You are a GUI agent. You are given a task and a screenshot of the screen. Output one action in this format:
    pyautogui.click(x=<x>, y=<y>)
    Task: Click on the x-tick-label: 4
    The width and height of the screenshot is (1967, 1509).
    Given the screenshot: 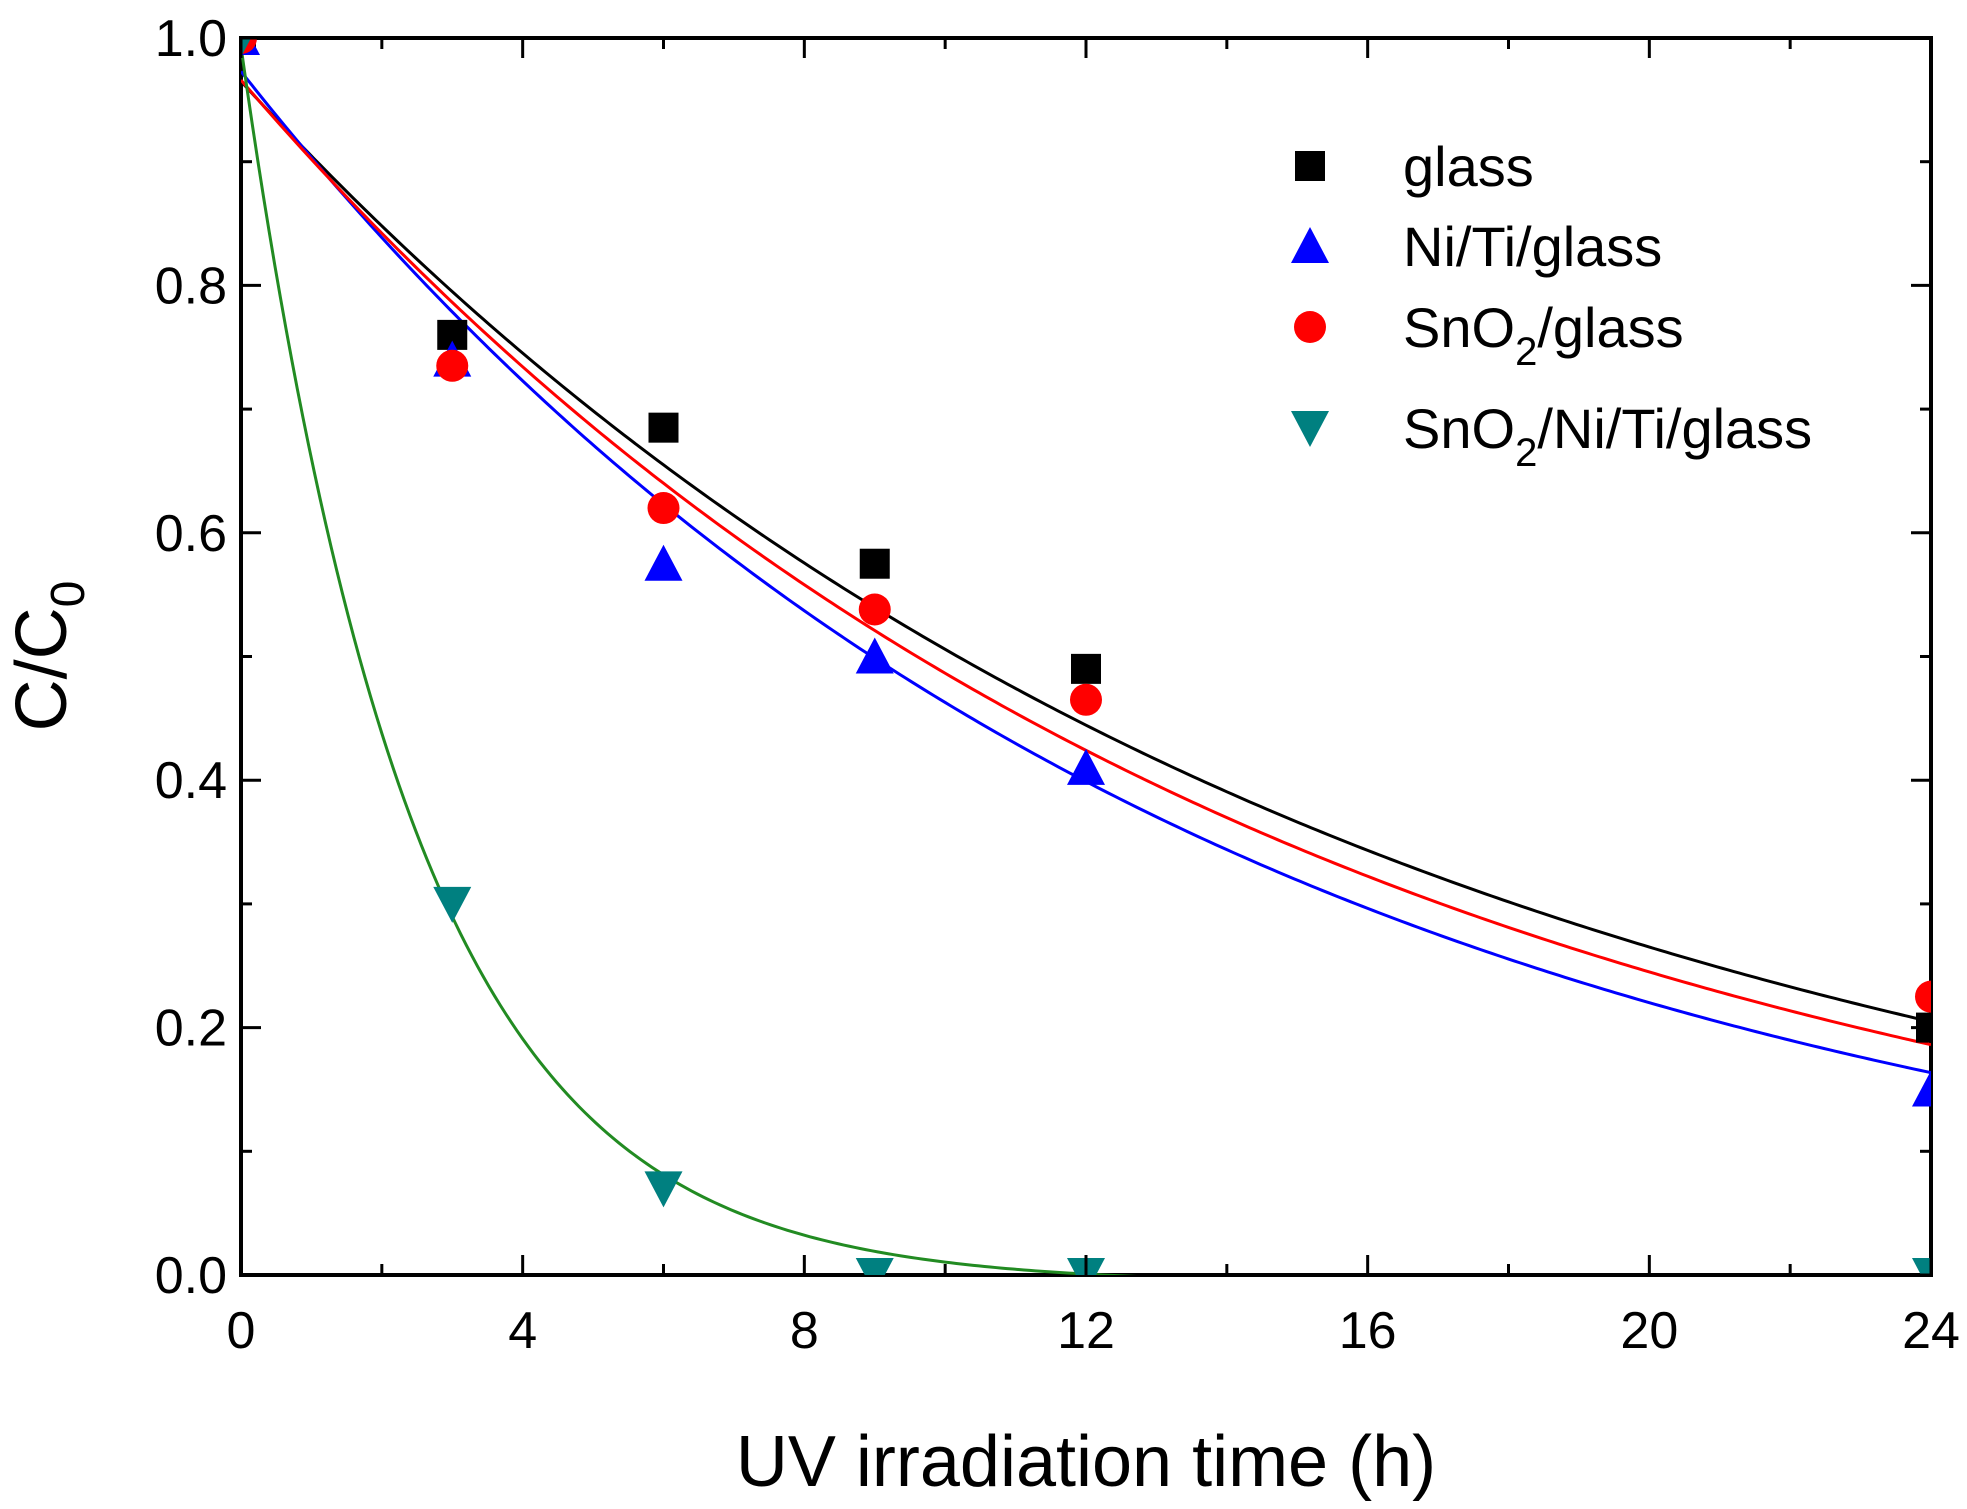 What is the action you would take?
    pyautogui.click(x=522, y=1331)
    